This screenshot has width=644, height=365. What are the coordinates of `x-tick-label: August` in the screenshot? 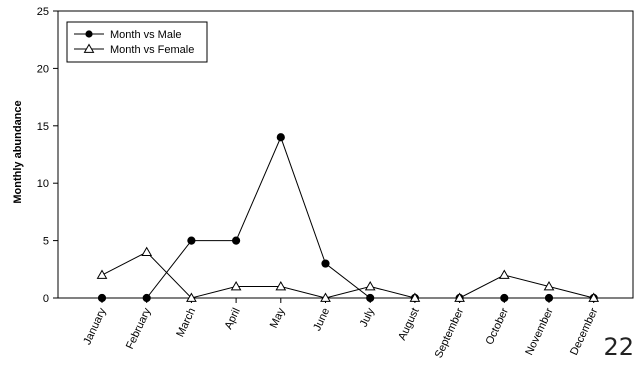 It's located at (408, 324).